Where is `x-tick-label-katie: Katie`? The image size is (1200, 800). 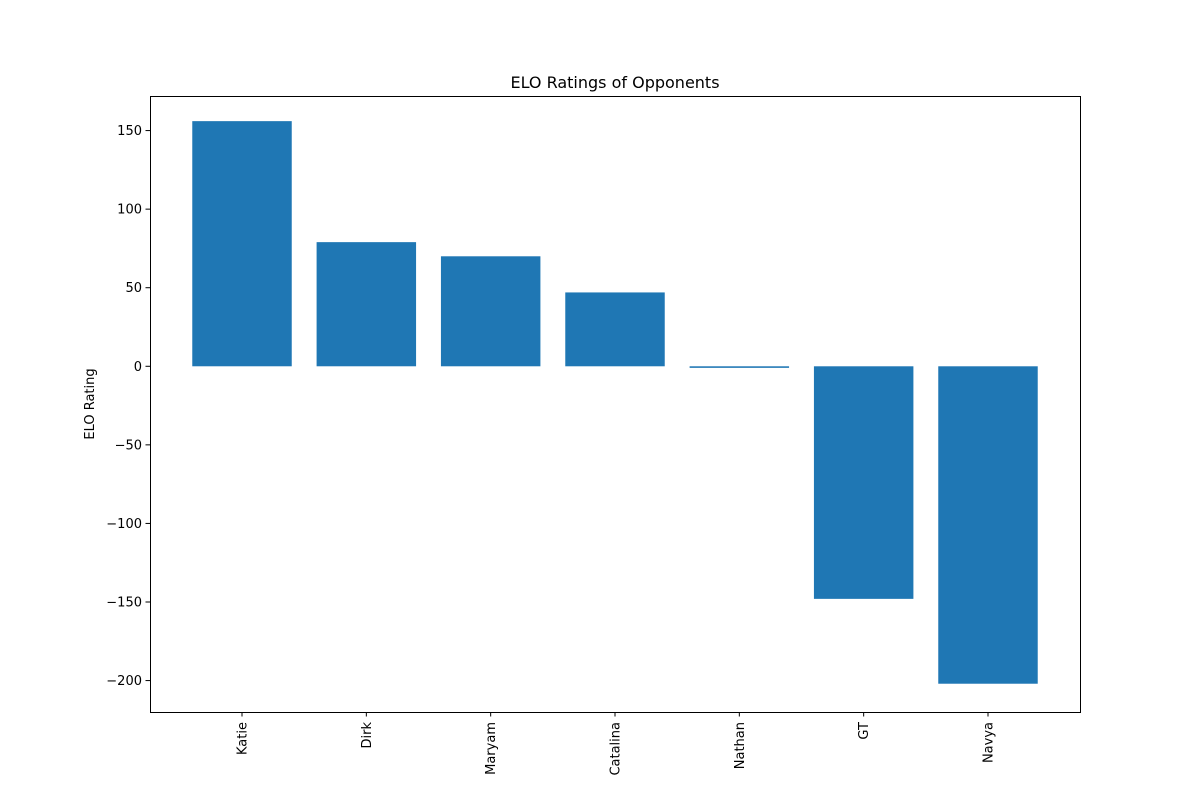 x-tick-label-katie: Katie is located at coordinates (243, 738).